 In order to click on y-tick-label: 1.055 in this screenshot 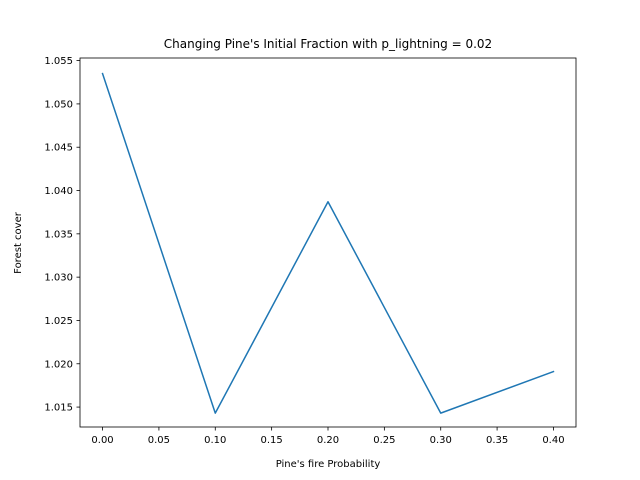, I will do `click(58, 61)`.